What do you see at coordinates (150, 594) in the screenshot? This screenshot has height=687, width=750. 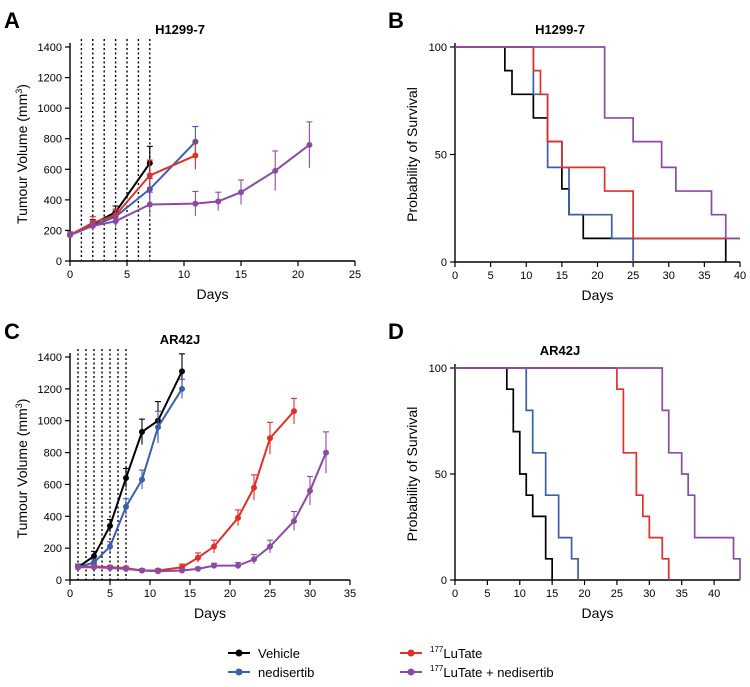 I see `x-tick-label: 10` at bounding box center [150, 594].